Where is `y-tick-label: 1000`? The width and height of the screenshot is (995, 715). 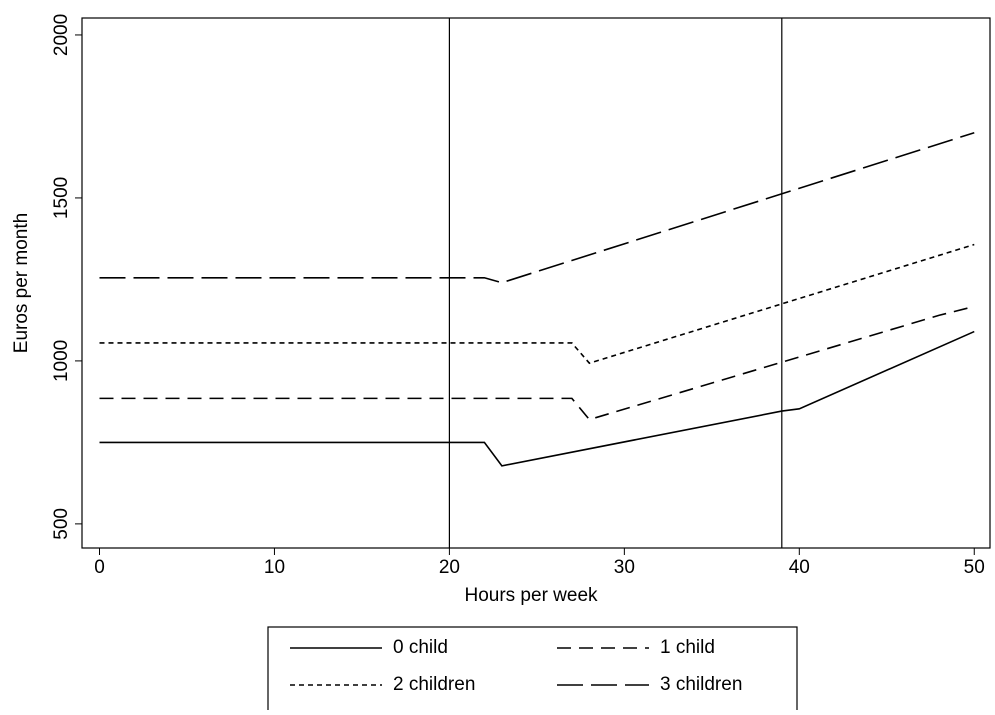 y-tick-label: 1000 is located at coordinates (61, 361).